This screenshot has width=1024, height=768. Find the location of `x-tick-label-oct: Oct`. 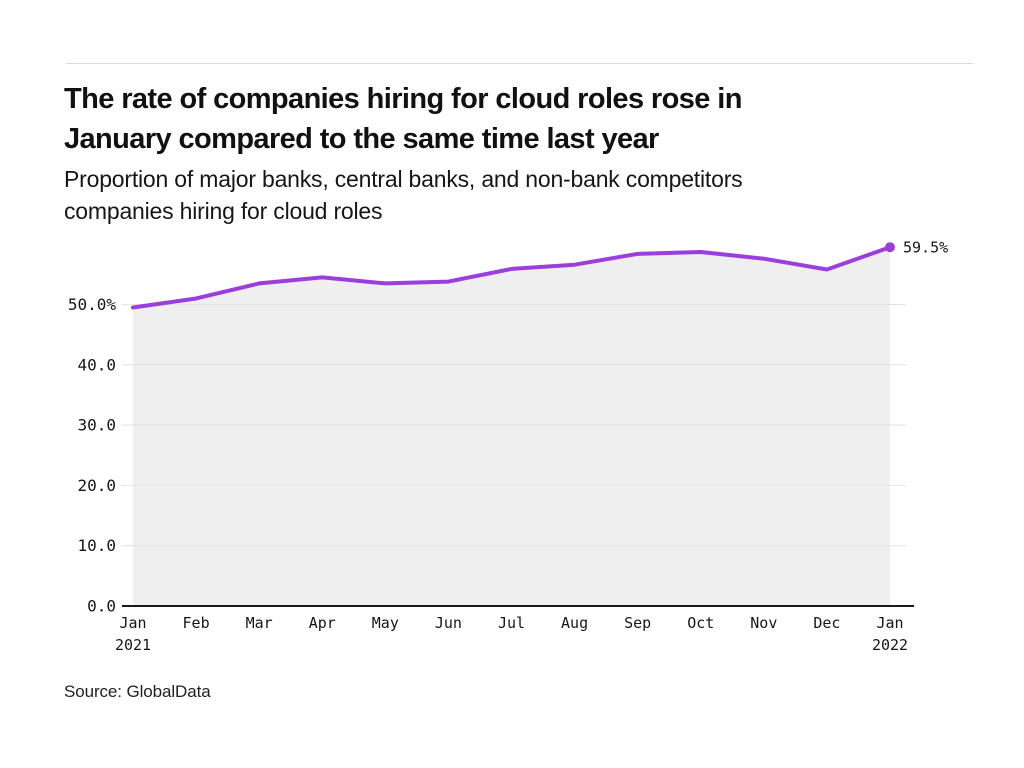

x-tick-label-oct: Oct is located at coordinates (700, 623).